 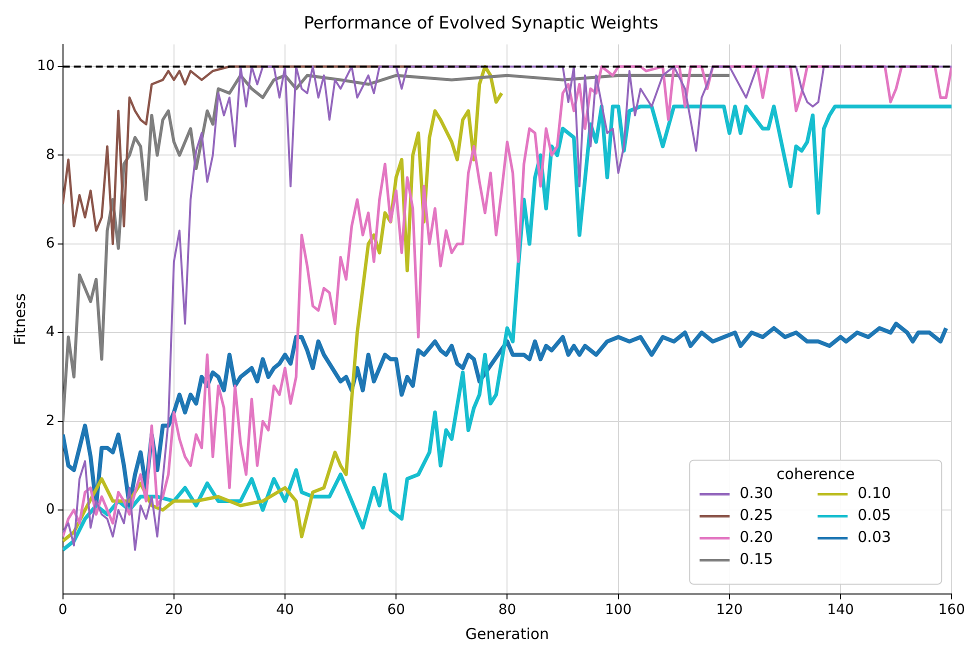 What do you see at coordinates (50, 244) in the screenshot?
I see `y-tick-label: 6` at bounding box center [50, 244].